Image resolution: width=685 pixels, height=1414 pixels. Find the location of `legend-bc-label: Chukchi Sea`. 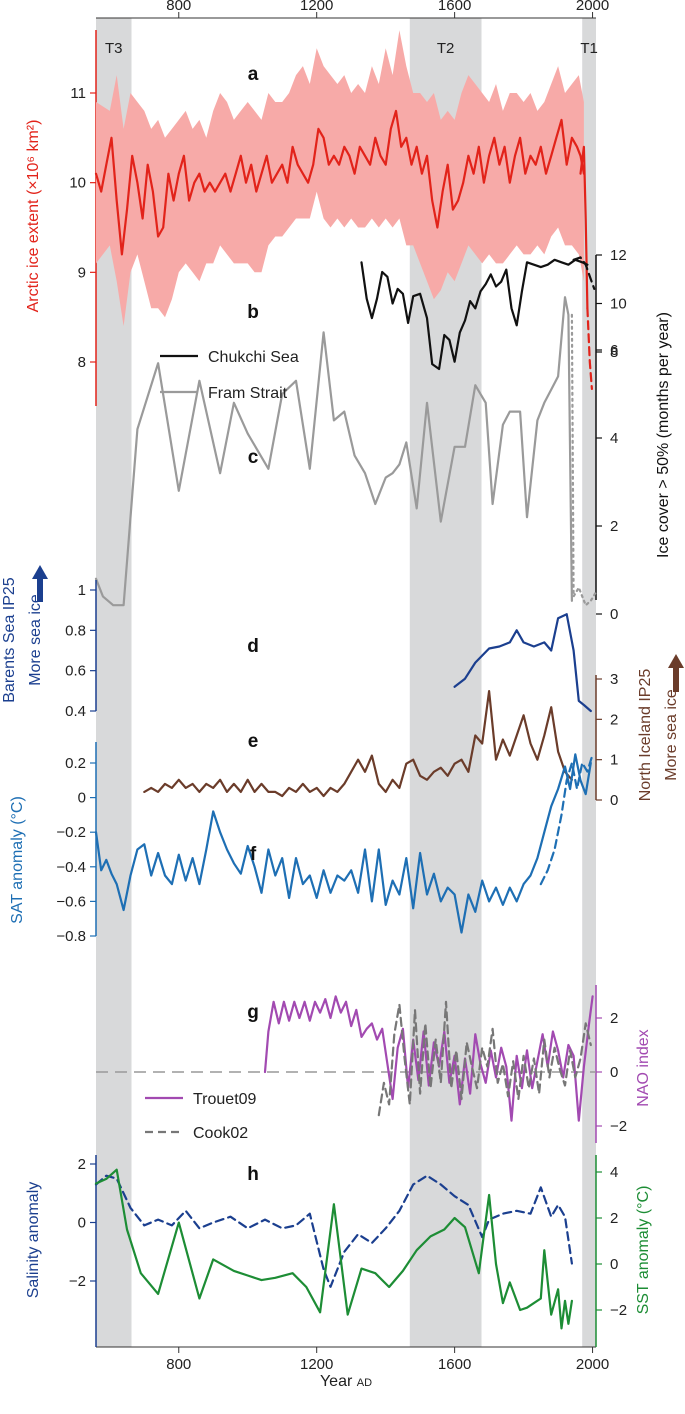

legend-bc-label: Chukchi Sea is located at coordinates (253, 357).